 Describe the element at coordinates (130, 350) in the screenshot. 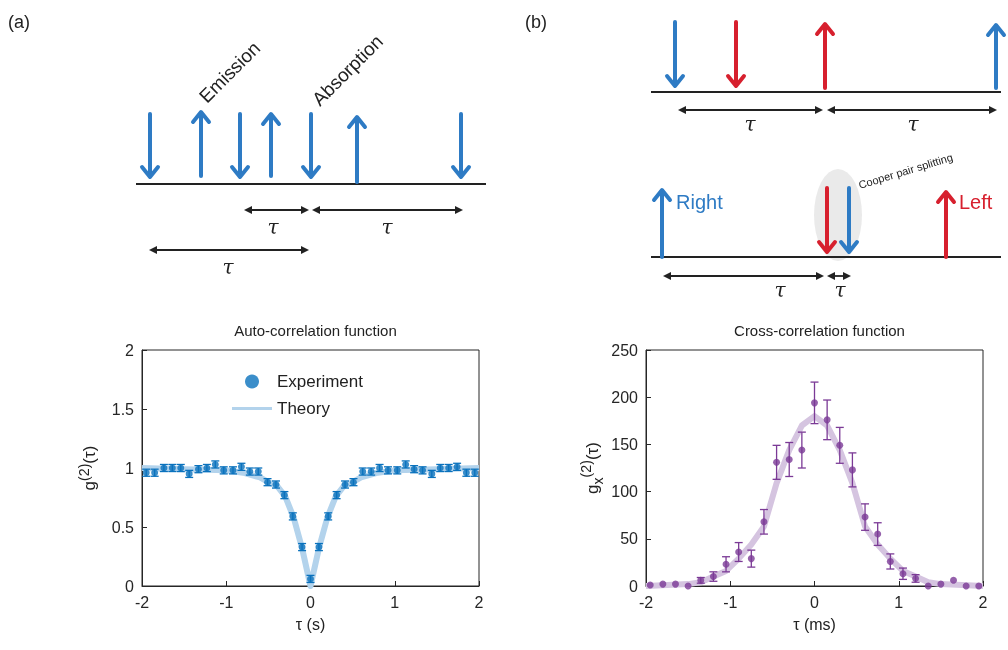

I see `y-tick-label: 2` at that location.